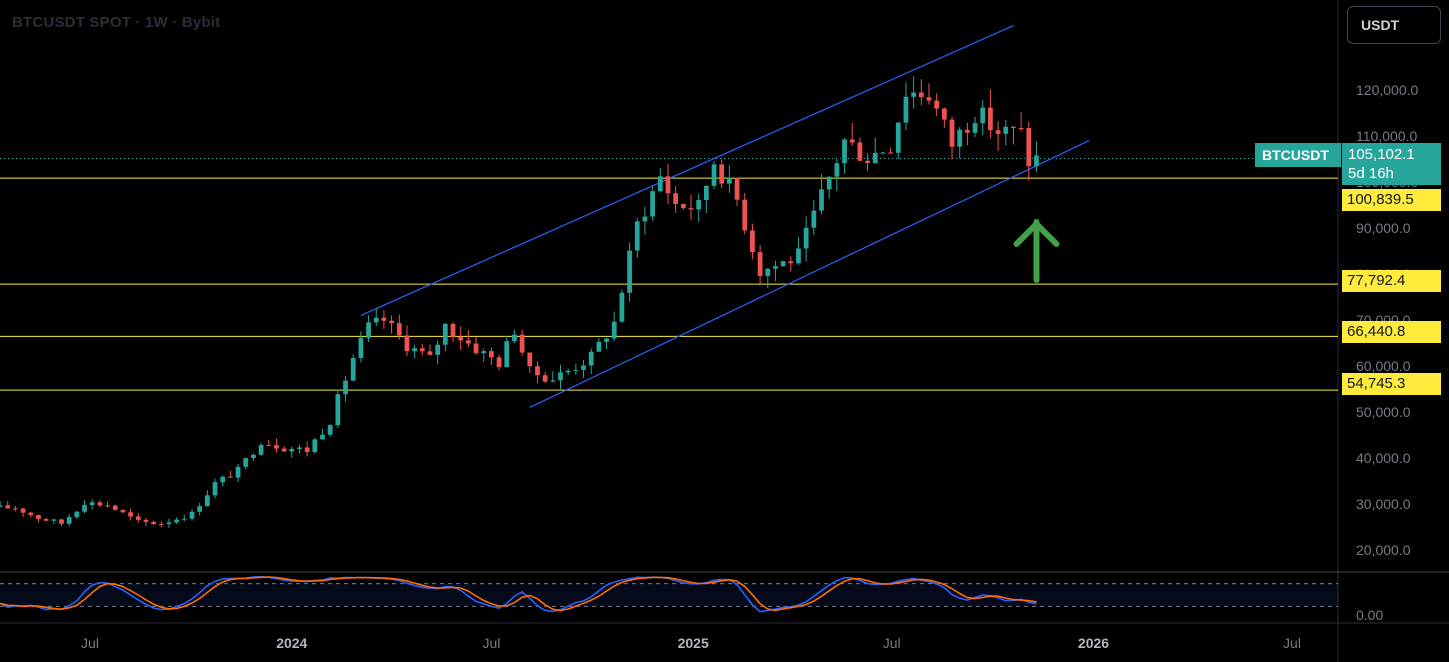  I want to click on y-tick-label: 120,000.0, so click(1387, 90).